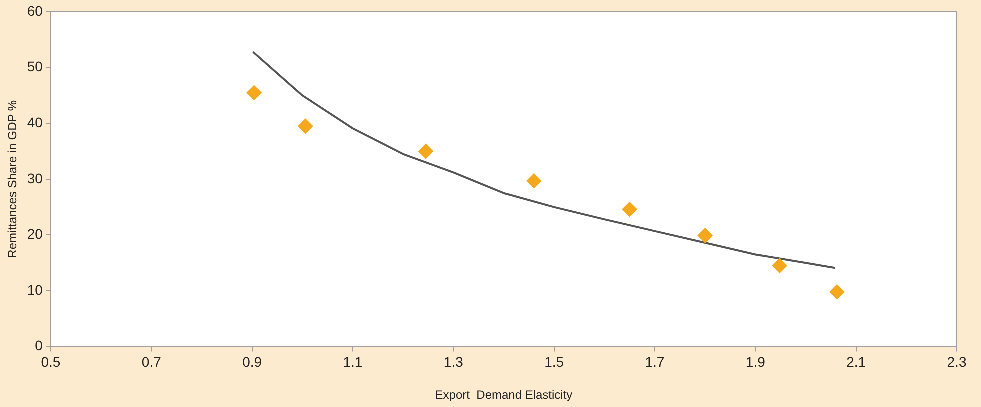 This screenshot has width=981, height=407. Describe the element at coordinates (35, 122) in the screenshot. I see `y-tick-label: 40` at that location.